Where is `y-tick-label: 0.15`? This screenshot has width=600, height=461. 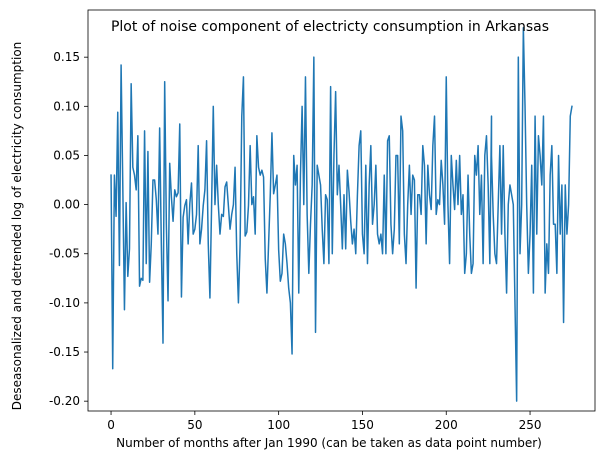 y-tick-label: 0.15 is located at coordinates (66, 57).